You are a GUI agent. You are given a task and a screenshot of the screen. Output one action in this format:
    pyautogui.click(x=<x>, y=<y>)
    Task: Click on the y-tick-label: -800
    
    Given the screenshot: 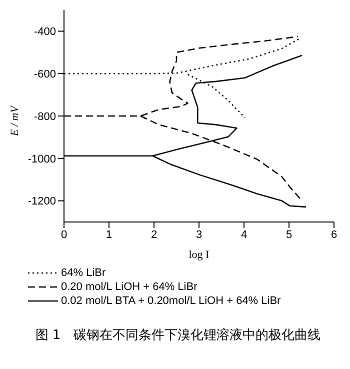 What is the action you would take?
    pyautogui.click(x=45, y=116)
    